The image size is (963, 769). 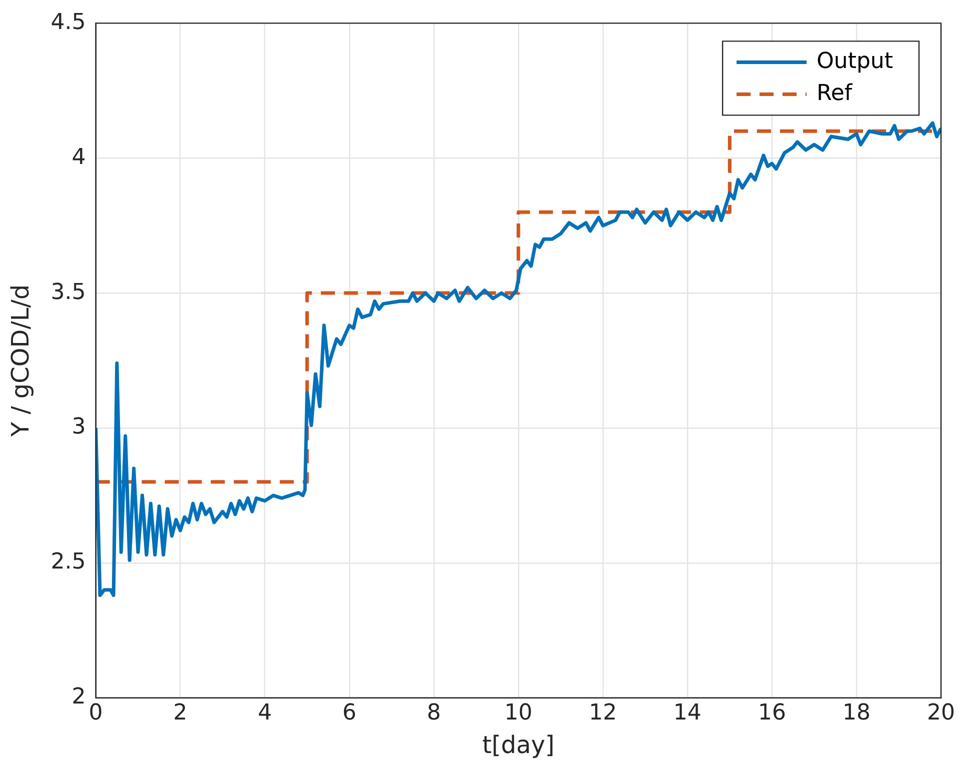 I want to click on x-tick-label: 0, so click(x=95, y=713).